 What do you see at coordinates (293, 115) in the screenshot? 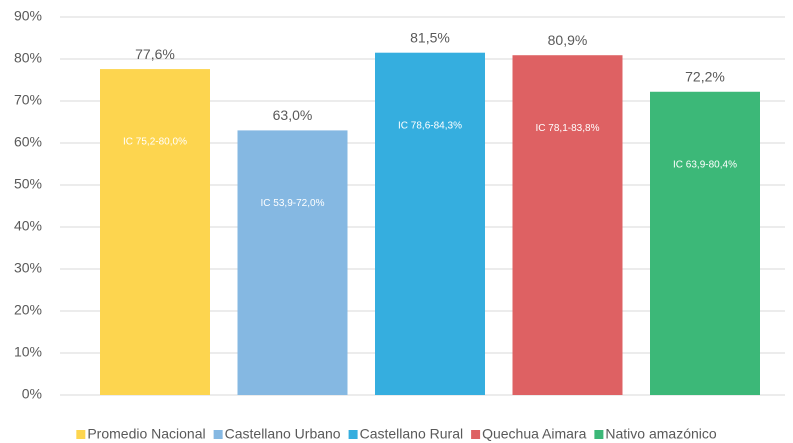
I see `value-label: 63,0%` at bounding box center [293, 115].